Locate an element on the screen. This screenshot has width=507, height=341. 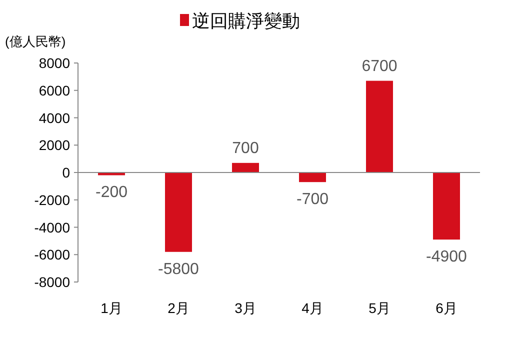
data-label: 6700 is located at coordinates (380, 66).